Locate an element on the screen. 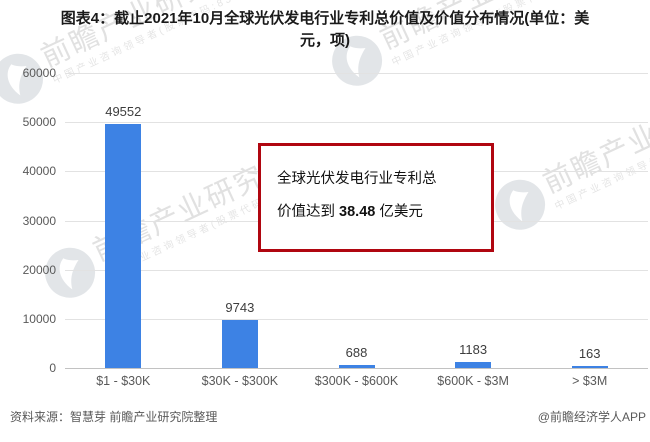  annotation-box: 全球光伏发电行业专利总 价值达到 38.48 亿美元 is located at coordinates (376, 197).